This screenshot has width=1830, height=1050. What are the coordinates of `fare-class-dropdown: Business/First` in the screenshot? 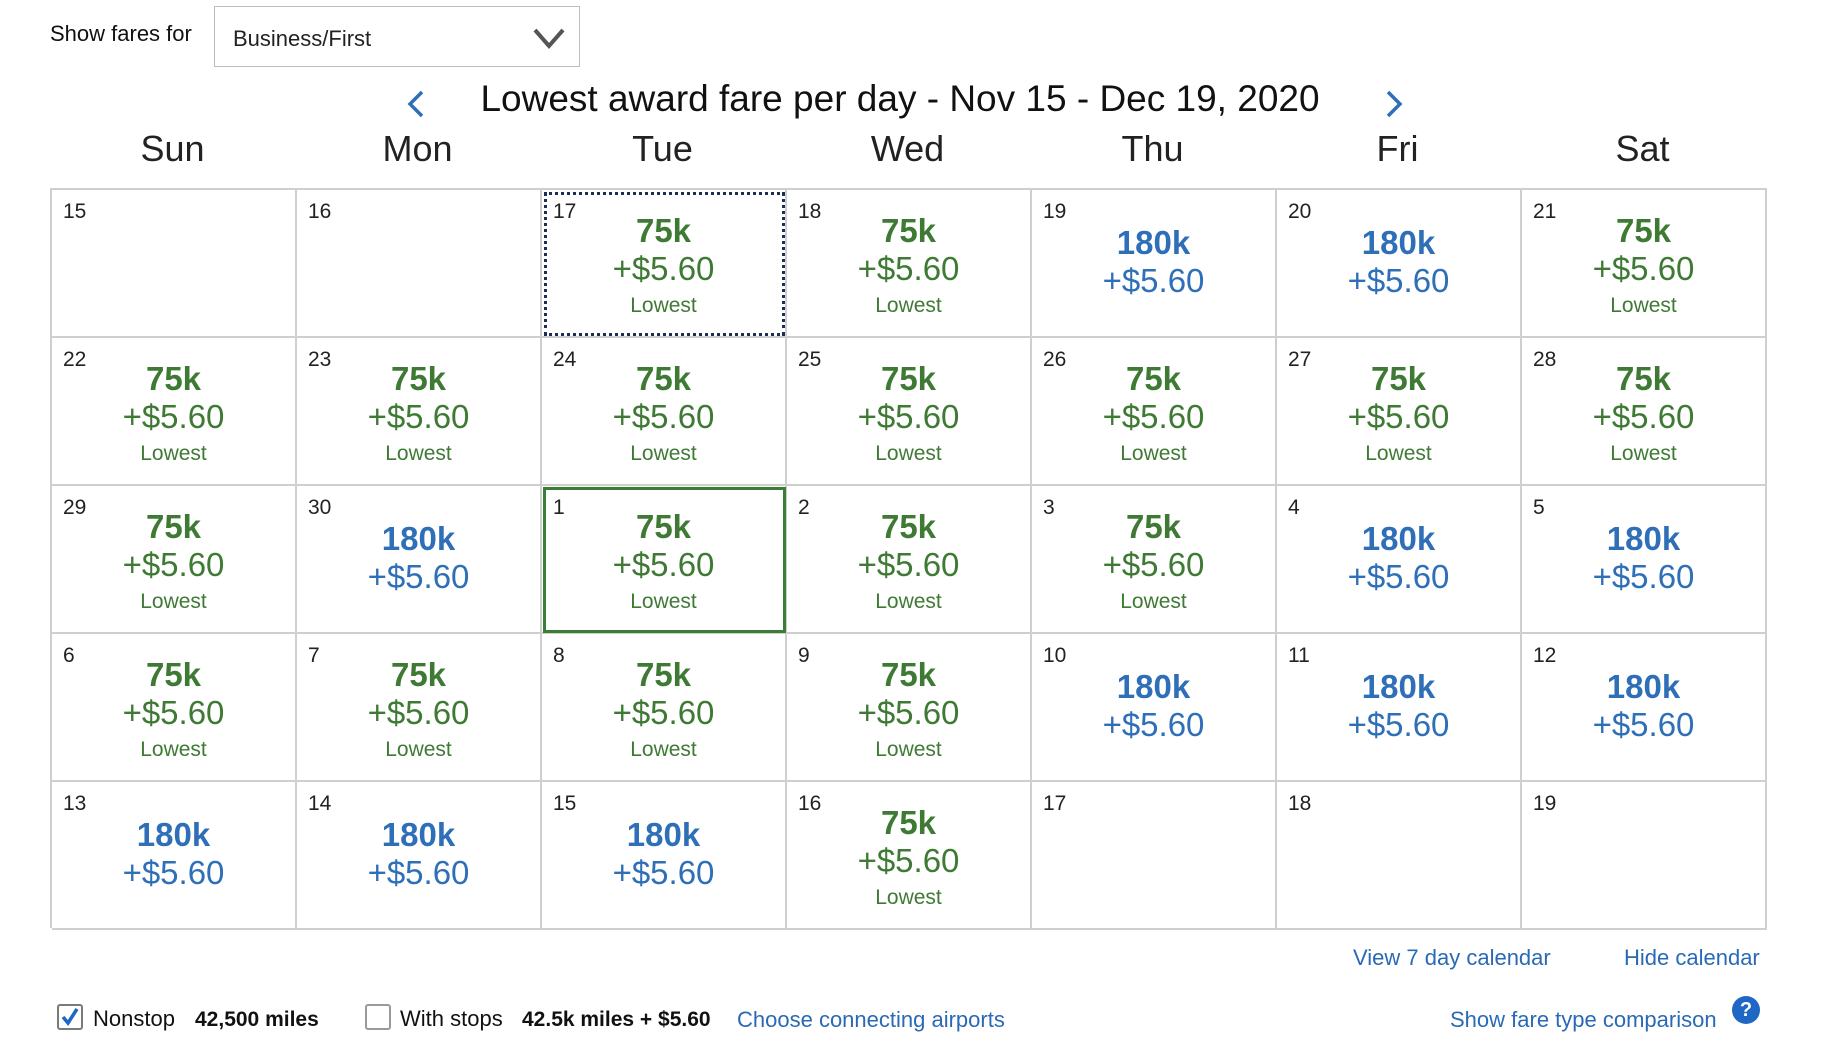 It's located at (397, 36).